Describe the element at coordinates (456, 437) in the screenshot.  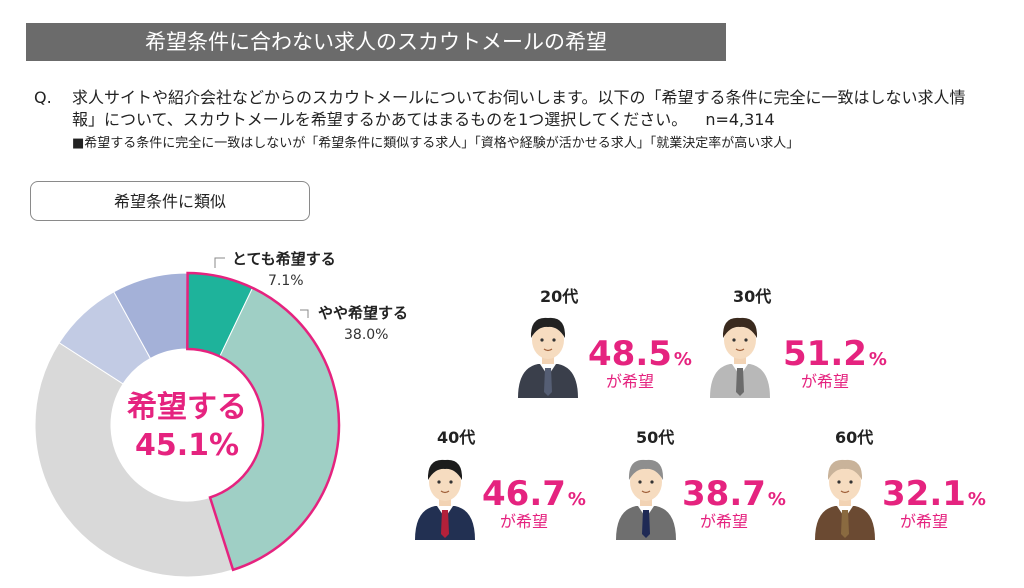
I see `age-label: 40代` at that location.